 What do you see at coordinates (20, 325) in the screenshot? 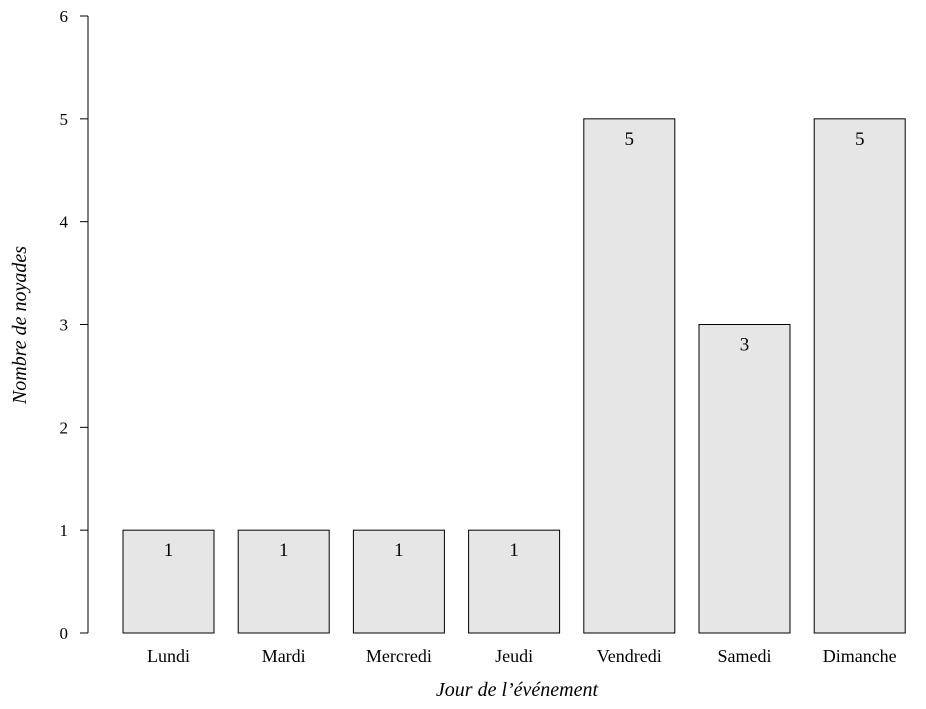
I see `y-axis-title: Nombre de noyades` at bounding box center [20, 325].